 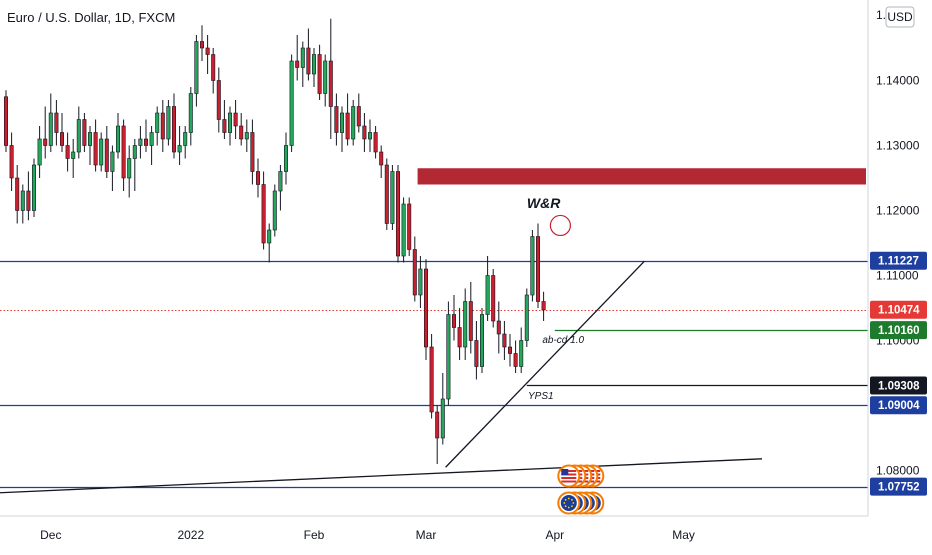 I want to click on price-badge-1.09004: 1.09004, so click(x=898, y=405).